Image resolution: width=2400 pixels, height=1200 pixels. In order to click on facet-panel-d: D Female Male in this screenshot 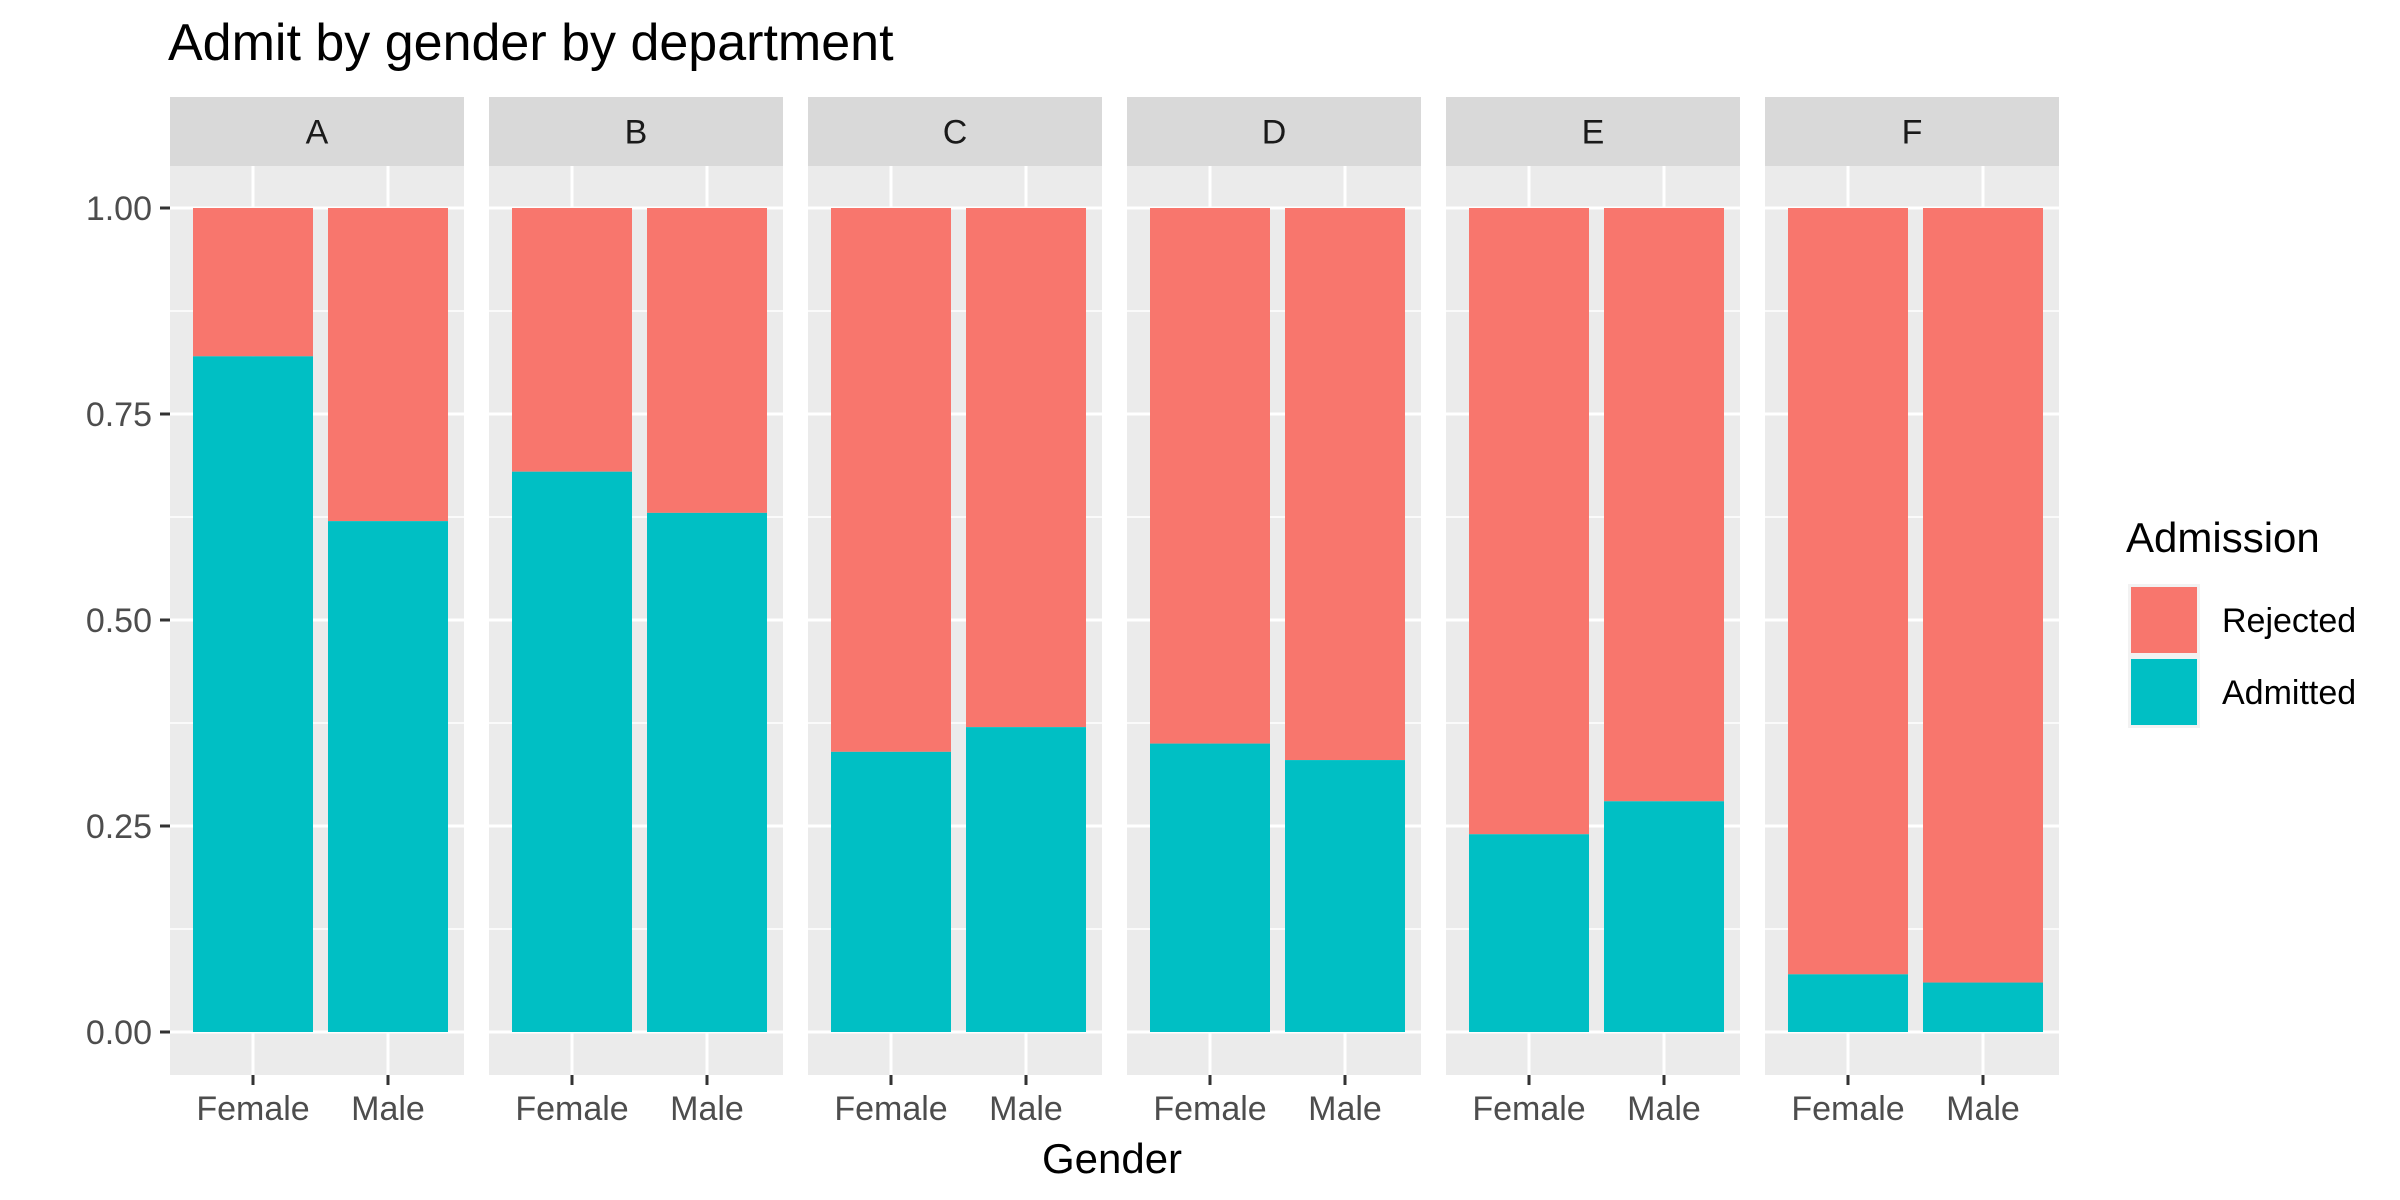, I will do `click(1274, 612)`.